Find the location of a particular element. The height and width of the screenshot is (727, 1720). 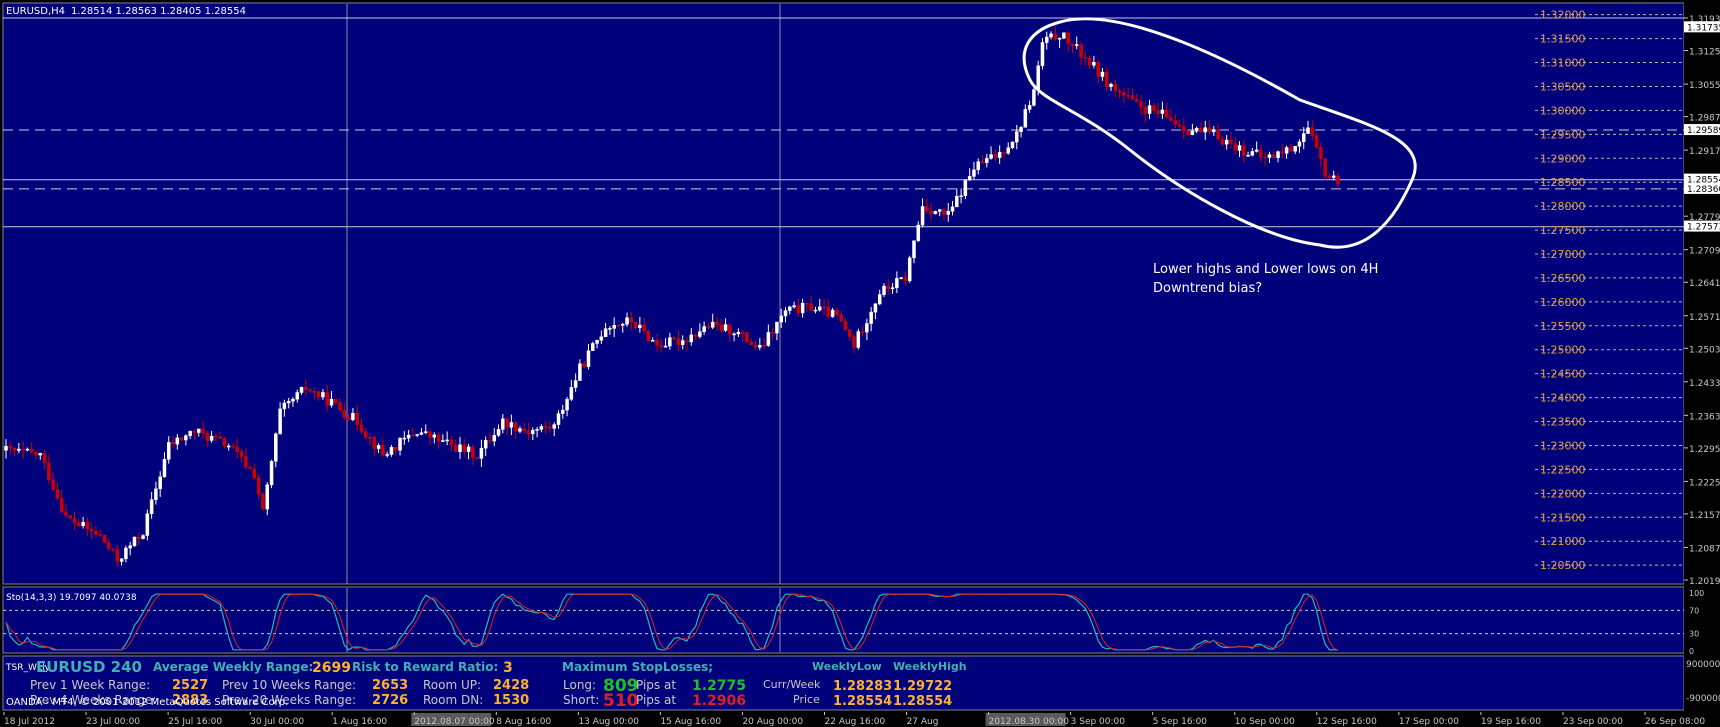

time-axis-label: 26 Sep 08:00 is located at coordinates (1675, 722).